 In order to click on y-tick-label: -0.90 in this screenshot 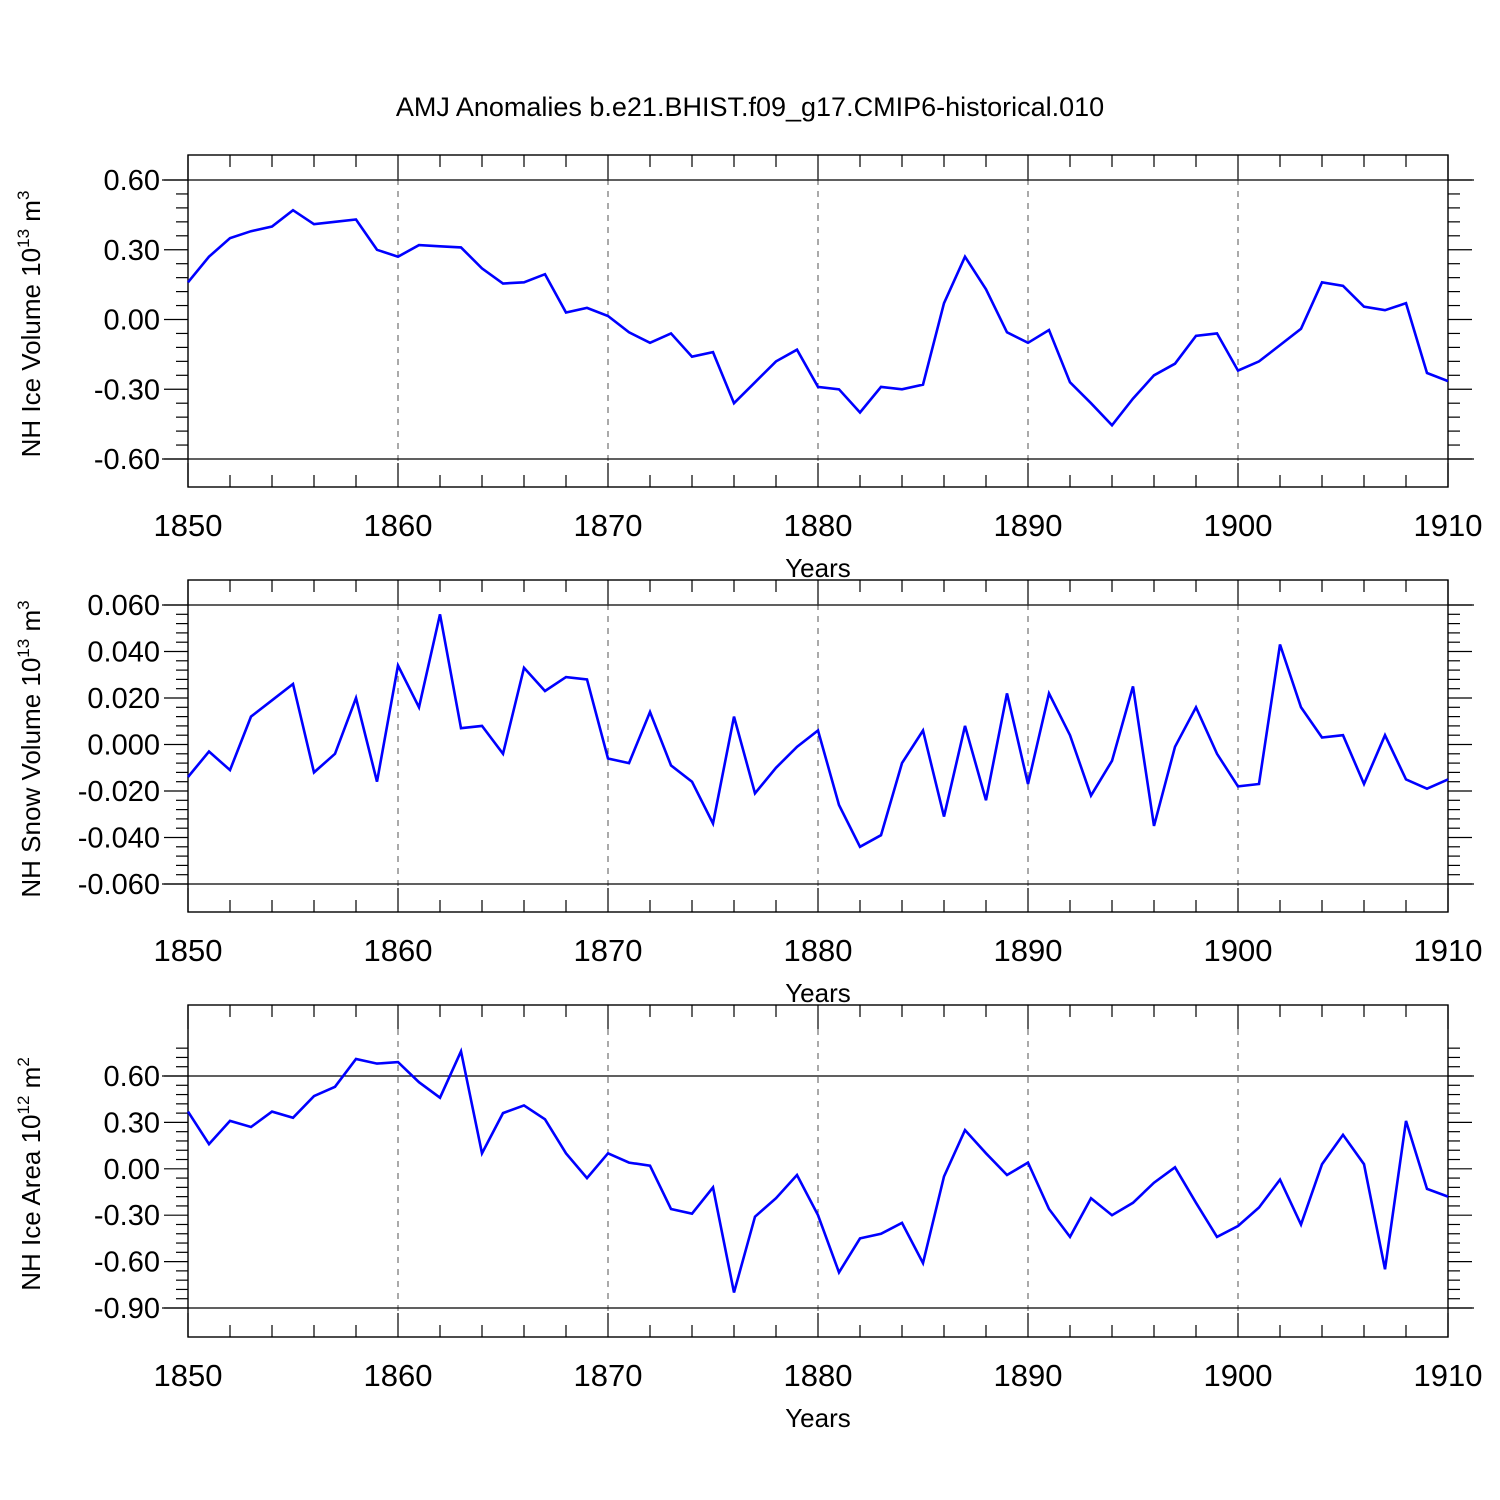, I will do `click(127, 1309)`.